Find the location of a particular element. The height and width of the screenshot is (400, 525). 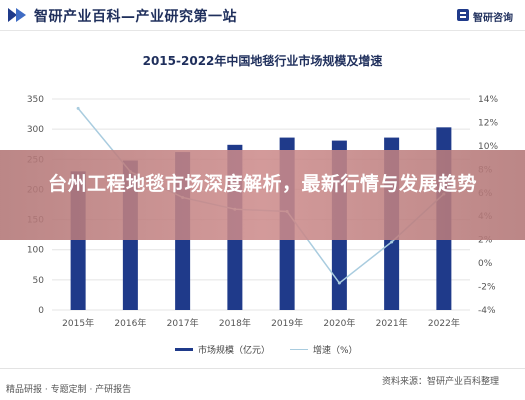

x-tick-label: 2021年 is located at coordinates (392, 323).